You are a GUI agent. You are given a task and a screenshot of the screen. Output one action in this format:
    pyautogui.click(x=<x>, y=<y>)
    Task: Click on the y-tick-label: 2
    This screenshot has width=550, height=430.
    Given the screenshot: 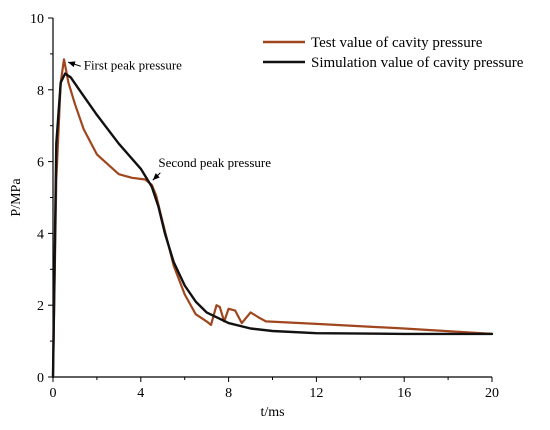 What is the action you would take?
    pyautogui.click(x=40, y=306)
    